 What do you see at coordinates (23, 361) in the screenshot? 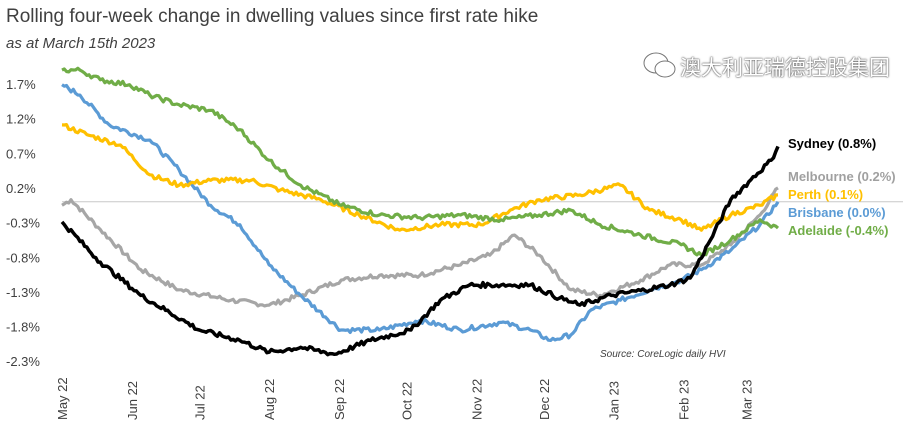
I see `y-tick-label: -2.3%` at bounding box center [23, 361].